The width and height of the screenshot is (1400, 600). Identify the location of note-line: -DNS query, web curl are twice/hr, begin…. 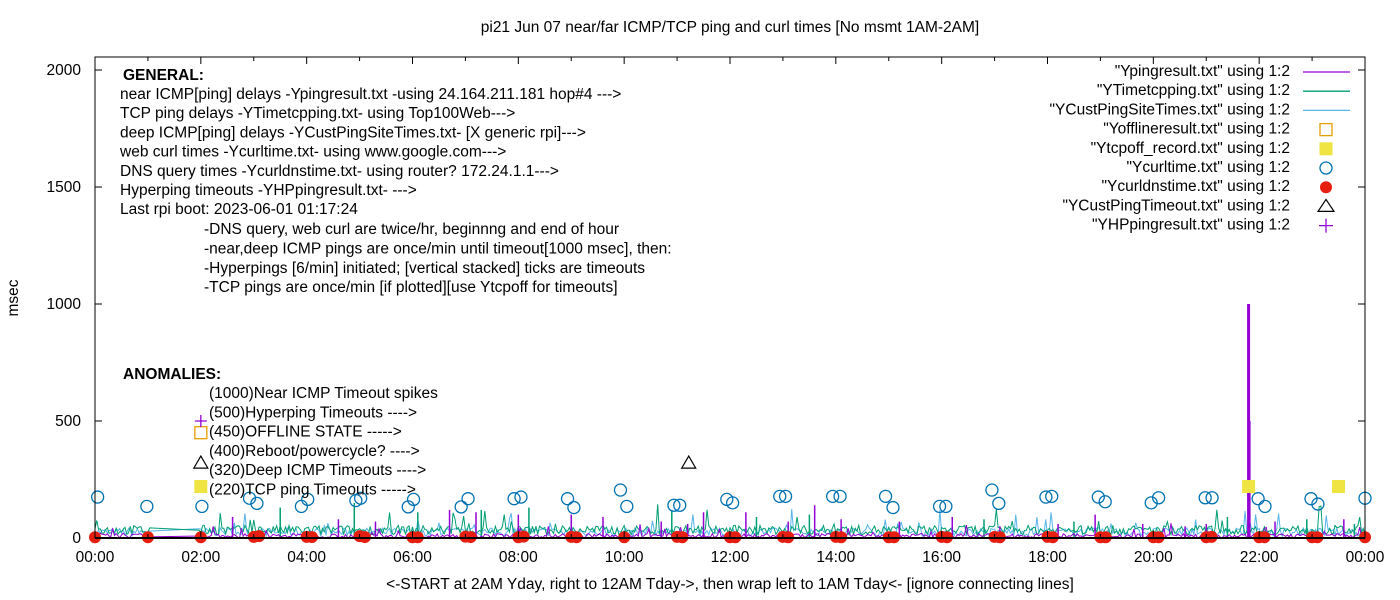
(411, 229).